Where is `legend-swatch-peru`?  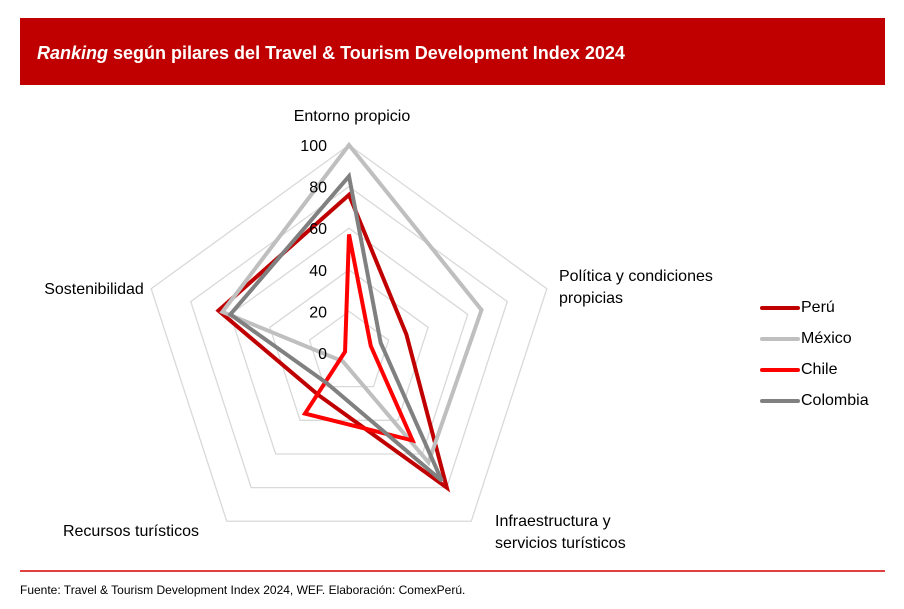 legend-swatch-peru is located at coordinates (780, 307).